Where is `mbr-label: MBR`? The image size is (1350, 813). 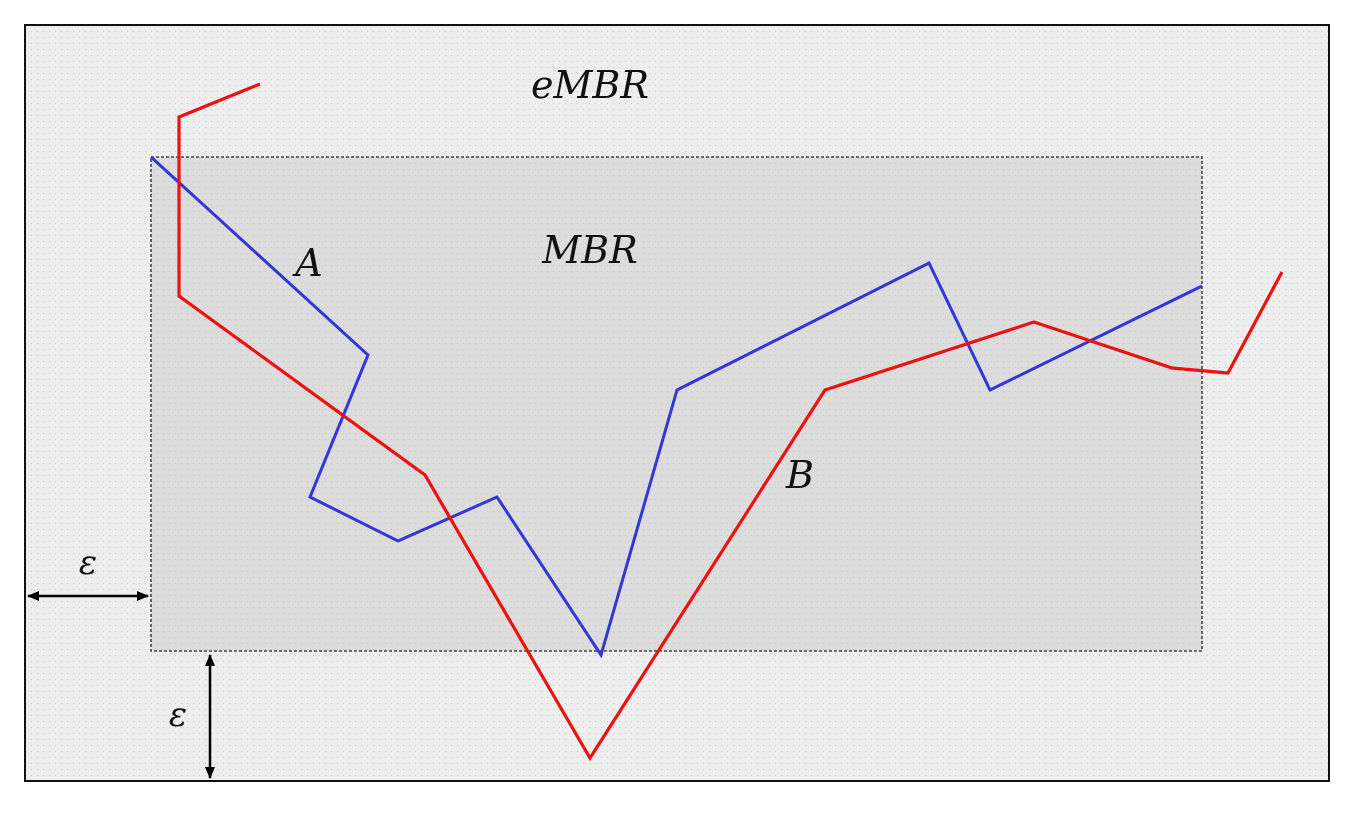
mbr-label: MBR is located at coordinates (589, 250).